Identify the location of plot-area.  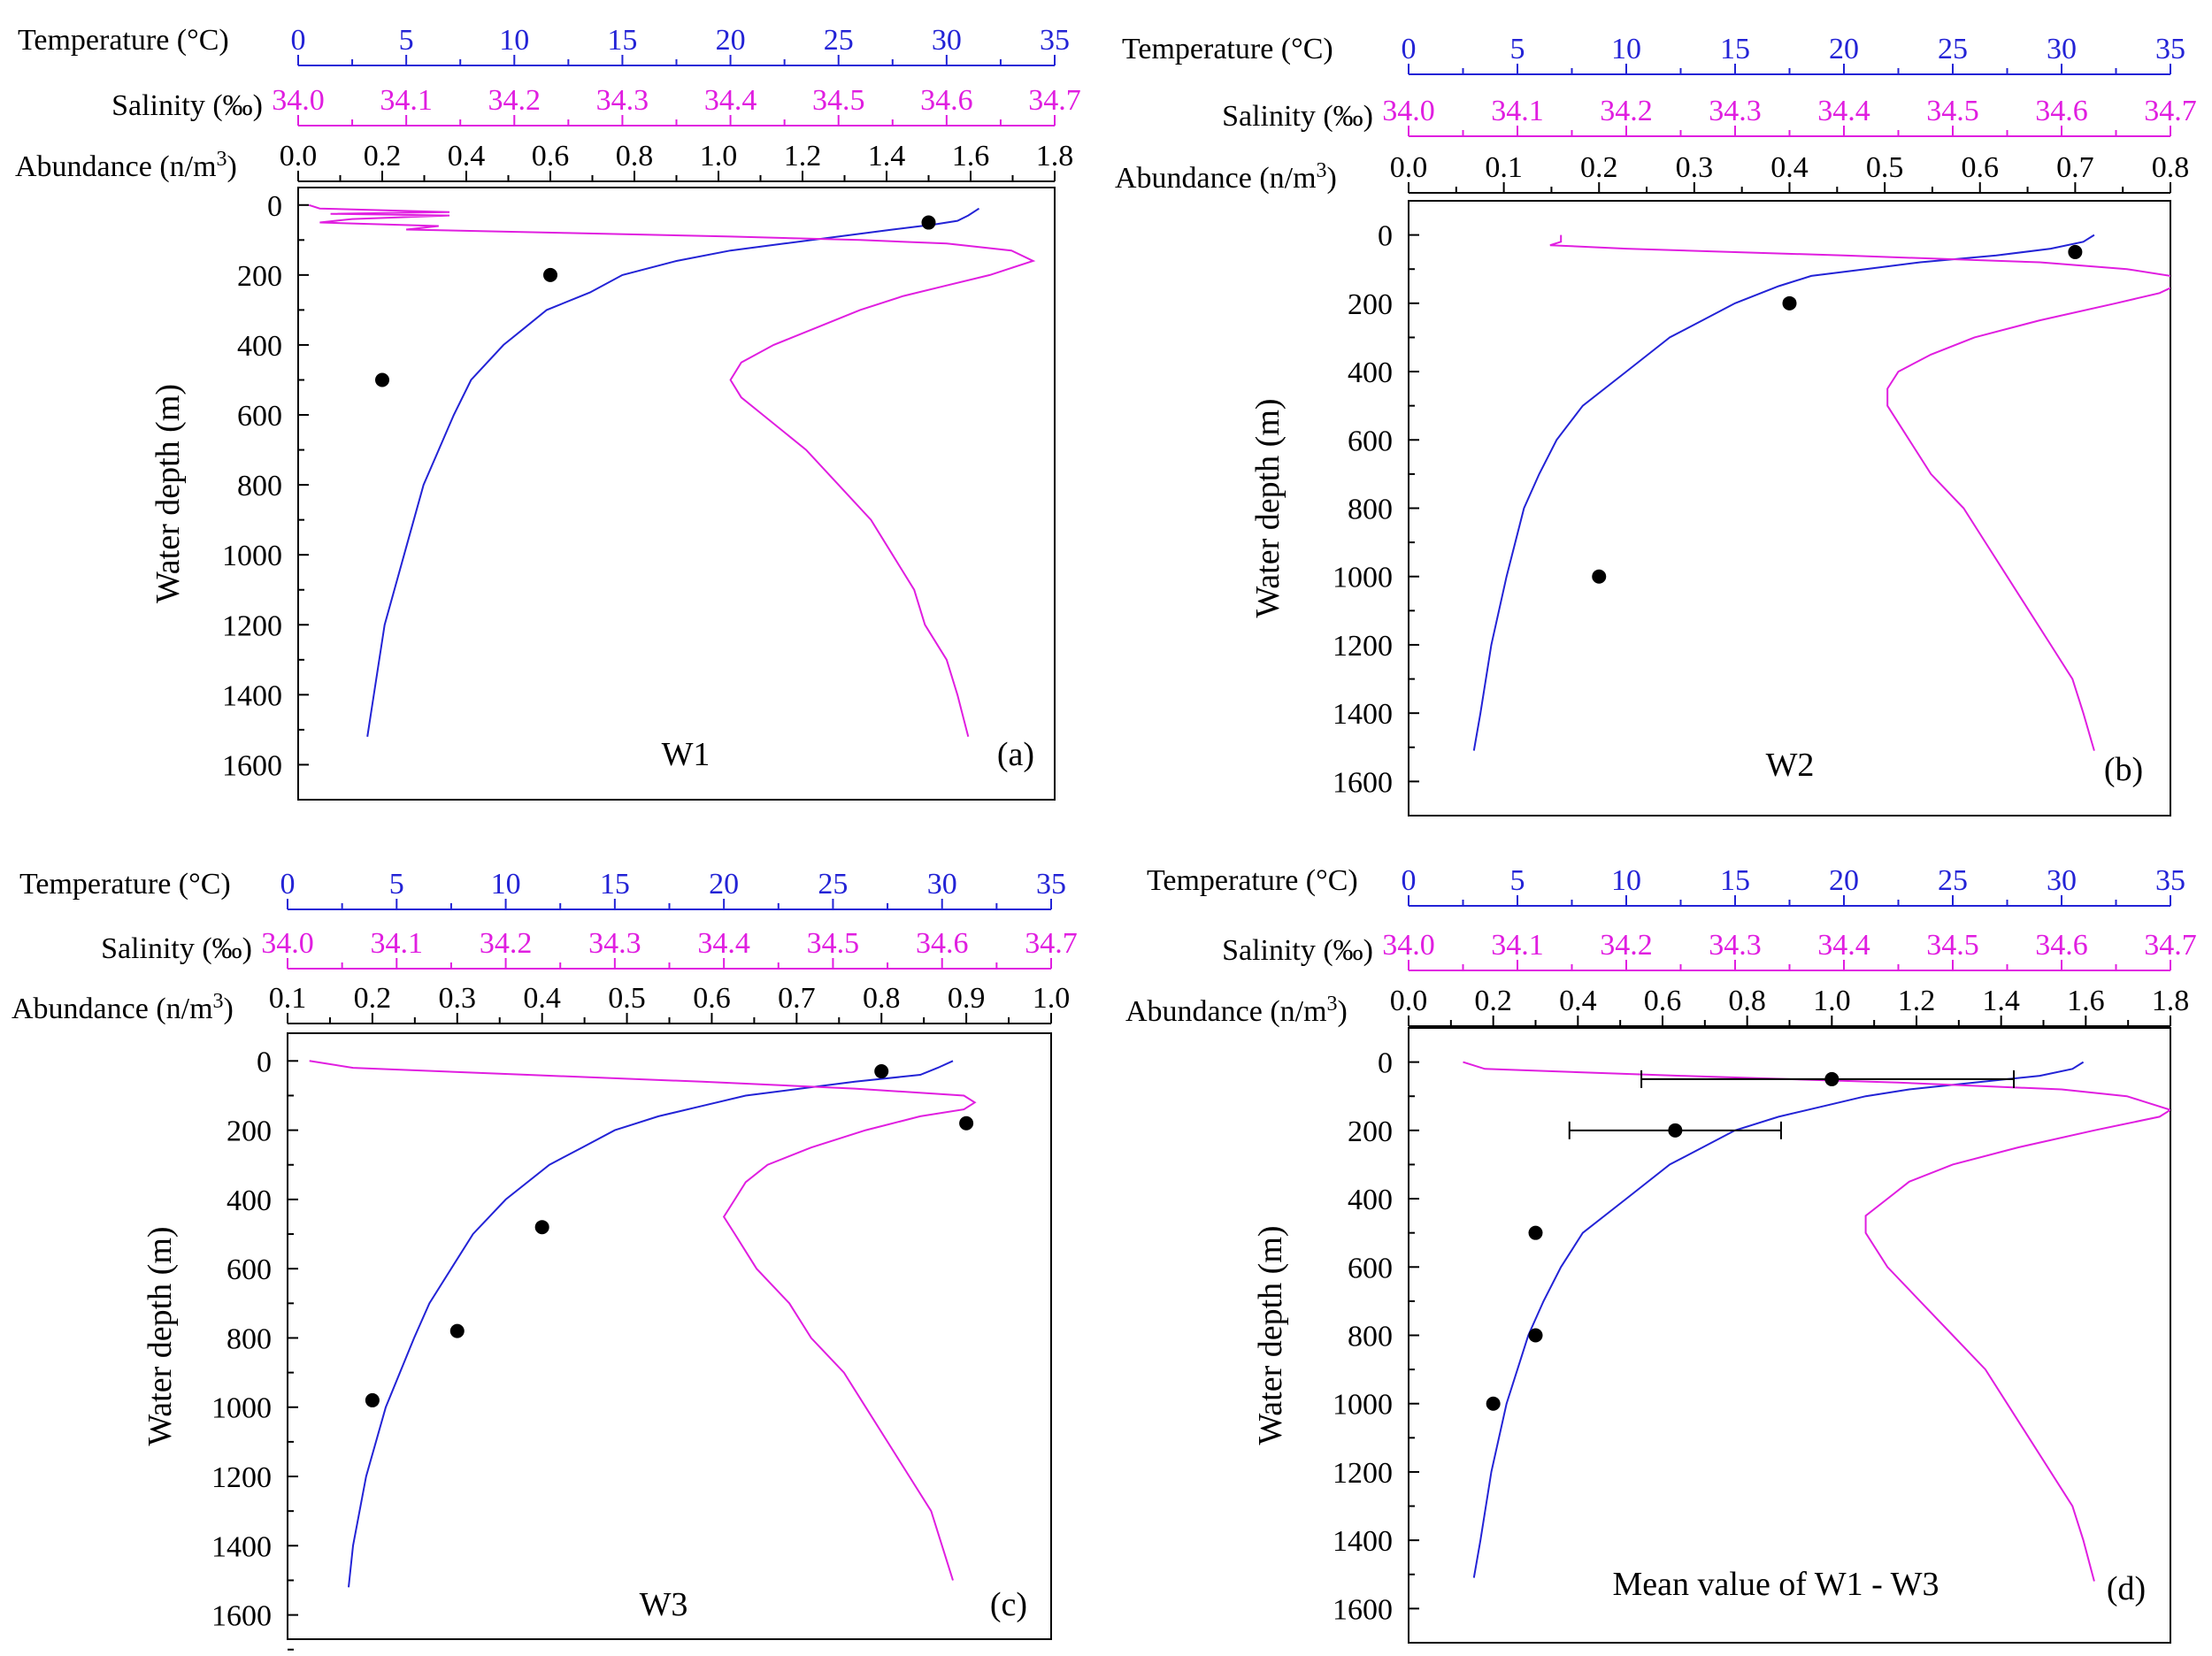
(672, 470).